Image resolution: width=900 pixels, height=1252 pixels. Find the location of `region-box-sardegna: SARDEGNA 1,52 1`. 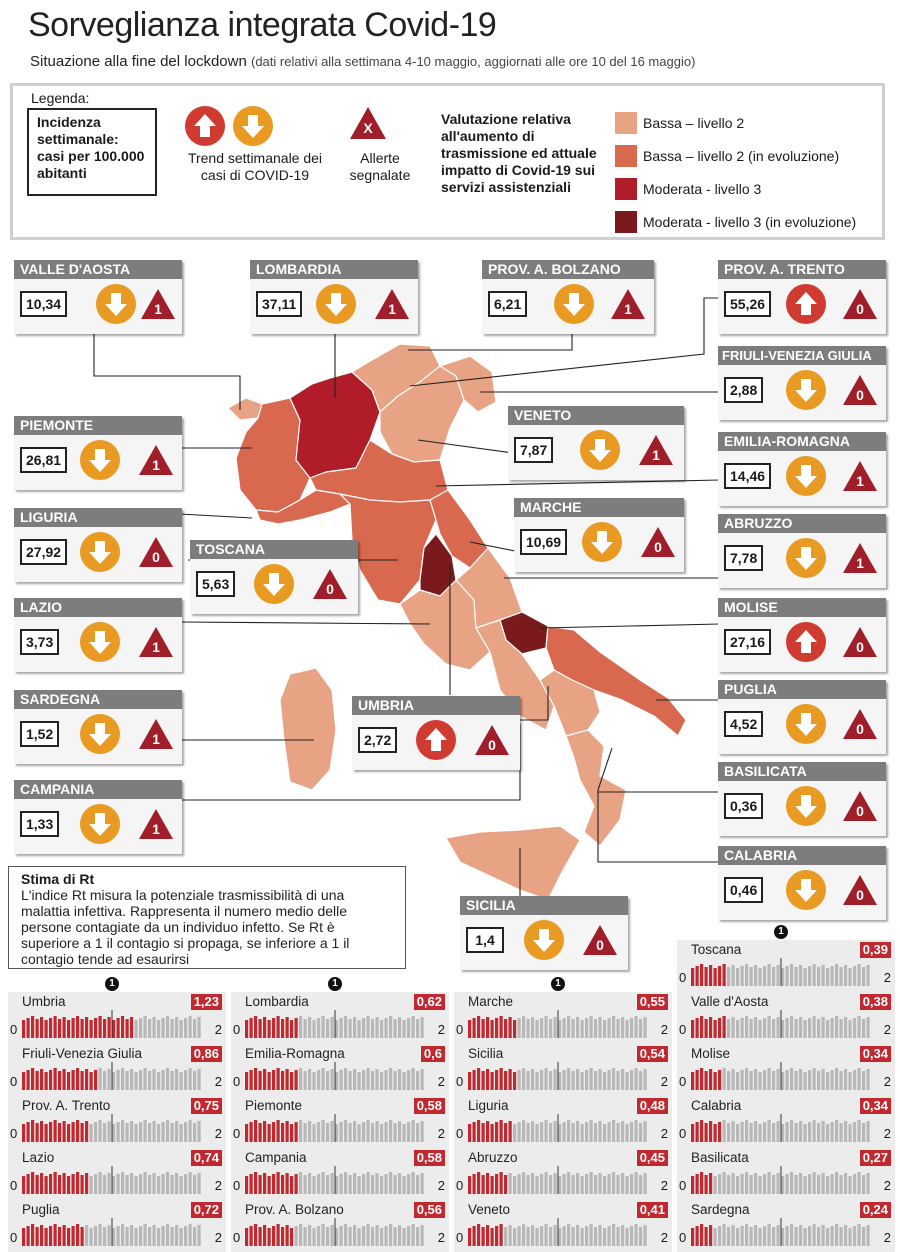

region-box-sardegna: SARDEGNA 1,52 1 is located at coordinates (98, 727).